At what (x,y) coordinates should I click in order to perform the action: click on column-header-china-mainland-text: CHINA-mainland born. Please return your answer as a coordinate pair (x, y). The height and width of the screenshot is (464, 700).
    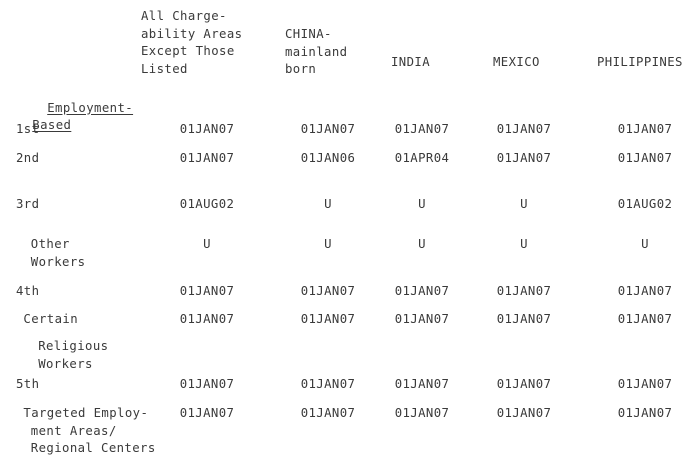
    Looking at the image, I should click on (316, 52).